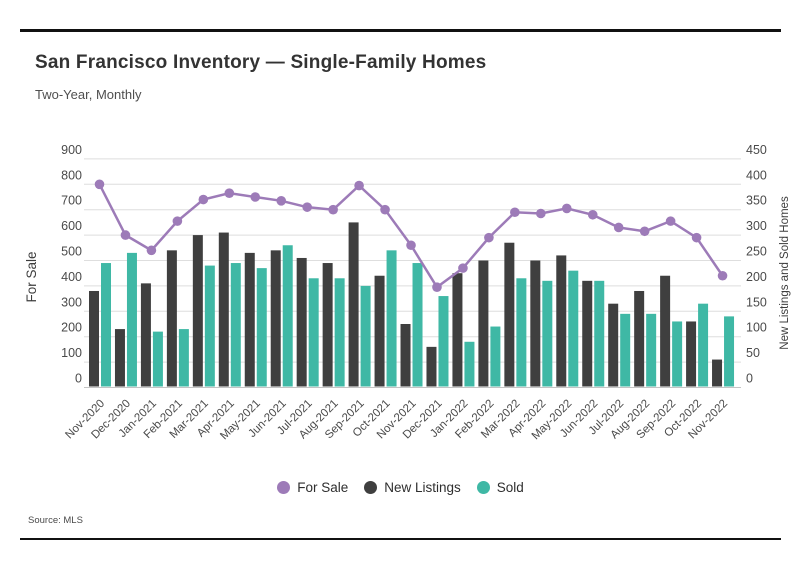  Describe the element at coordinates (71, 150) in the screenshot. I see `y-tick-left: 900` at that location.